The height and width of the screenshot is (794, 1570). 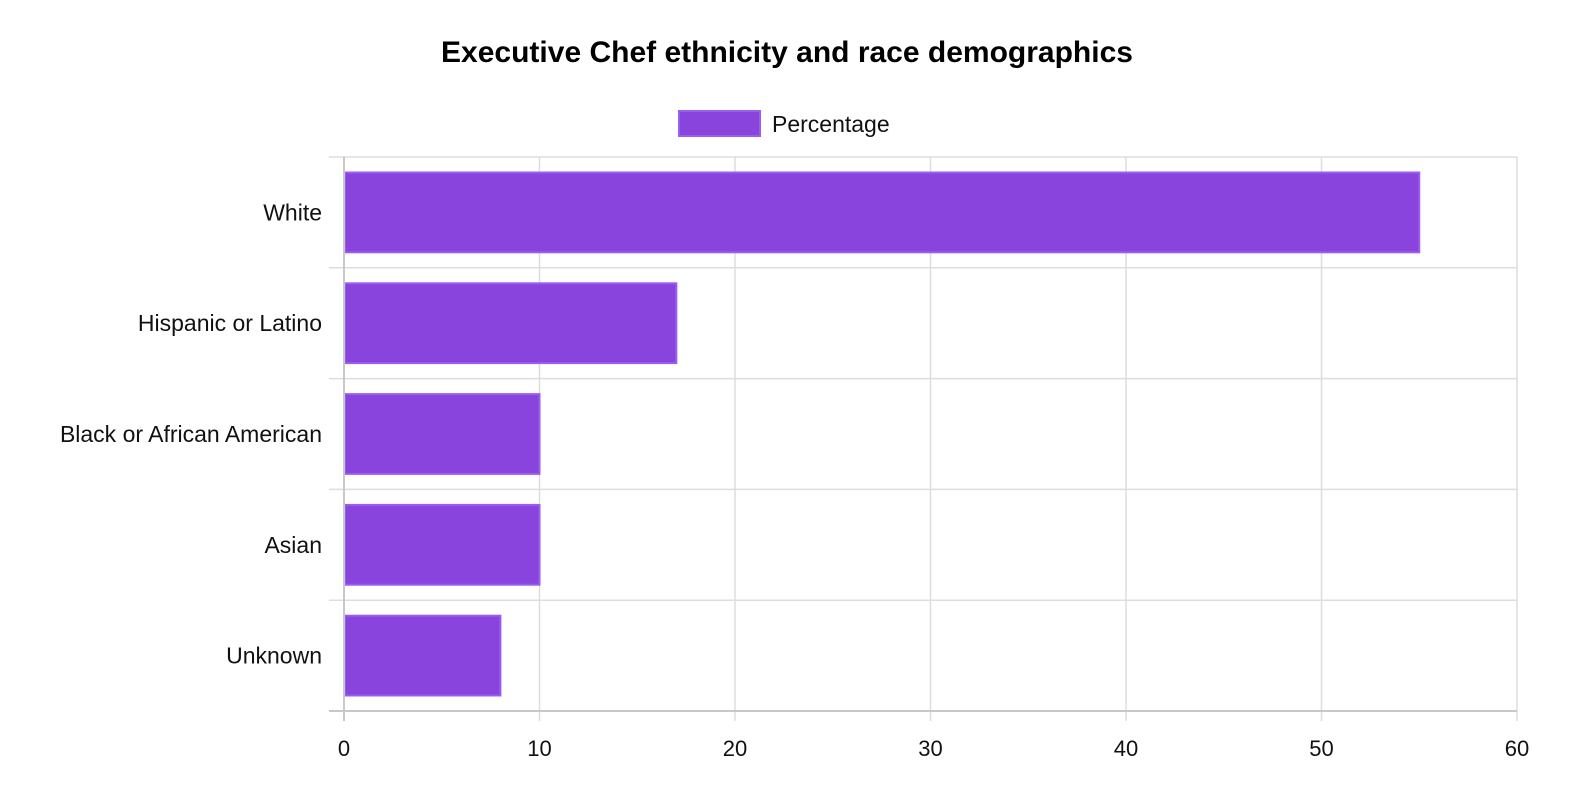 I want to click on x-tick-label: 50, so click(x=1321, y=748).